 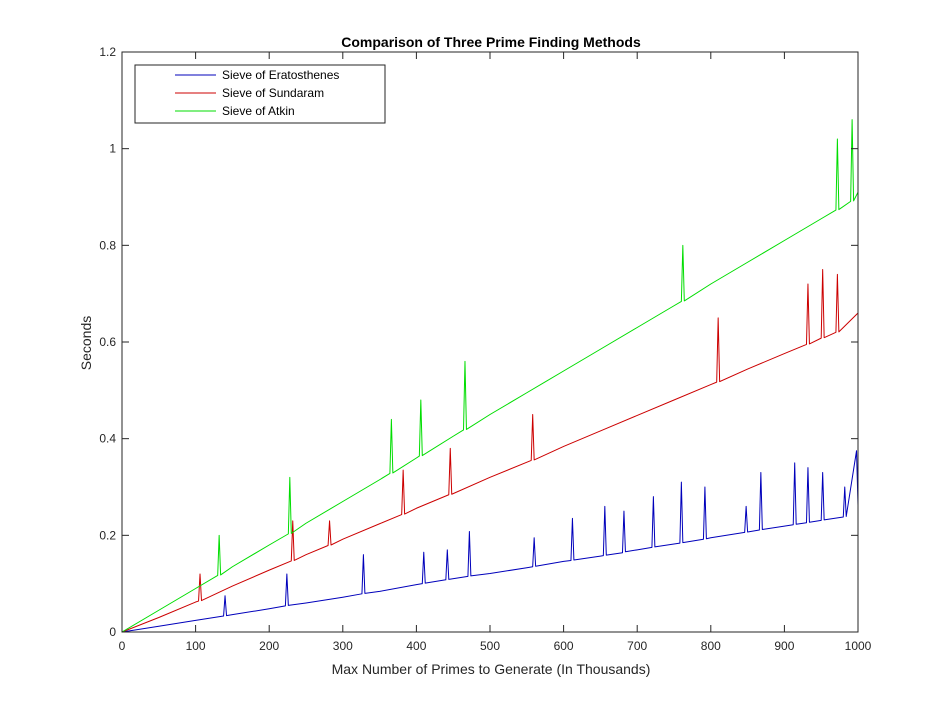 What do you see at coordinates (858, 646) in the screenshot?
I see `x-tick-label: 1000` at bounding box center [858, 646].